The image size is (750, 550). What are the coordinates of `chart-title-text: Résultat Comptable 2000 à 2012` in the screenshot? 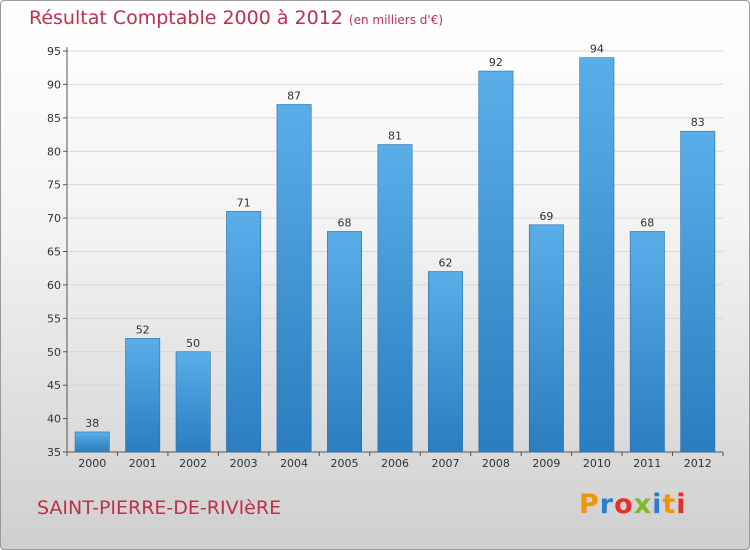 It's located at (186, 18).